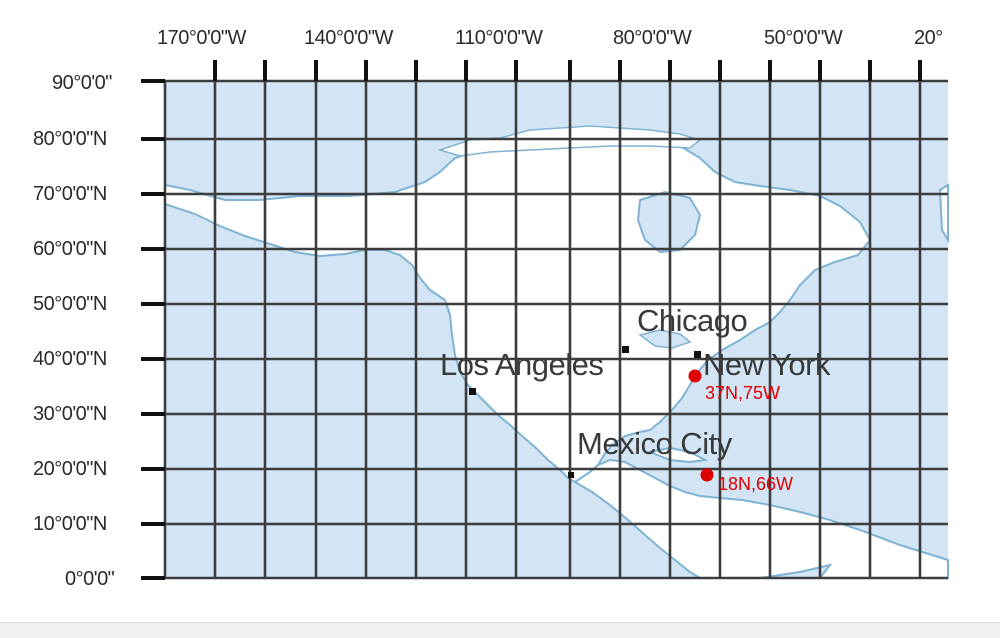 The width and height of the screenshot is (1000, 638). Describe the element at coordinates (742, 393) in the screenshot. I see `point-label-37n-75w: 37N,75W` at that location.